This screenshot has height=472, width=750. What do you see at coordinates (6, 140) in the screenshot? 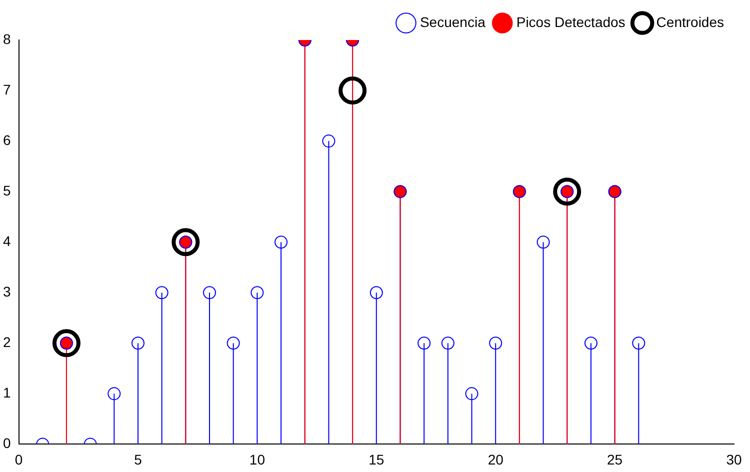
I see `y-tick-label: 6` at bounding box center [6, 140].